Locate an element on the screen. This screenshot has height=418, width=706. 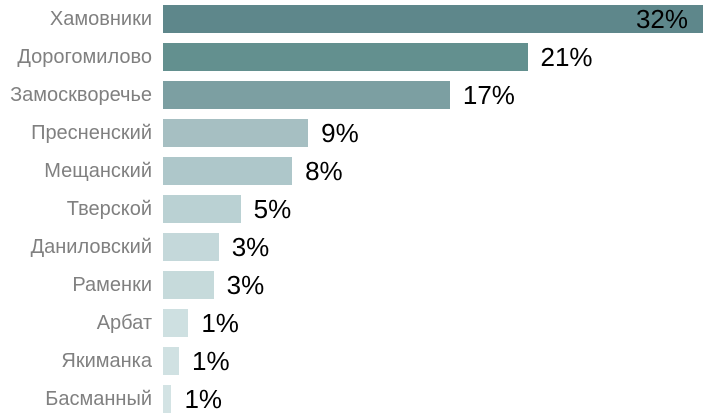
bar-row: Басманный 1% is located at coordinates (353, 399).